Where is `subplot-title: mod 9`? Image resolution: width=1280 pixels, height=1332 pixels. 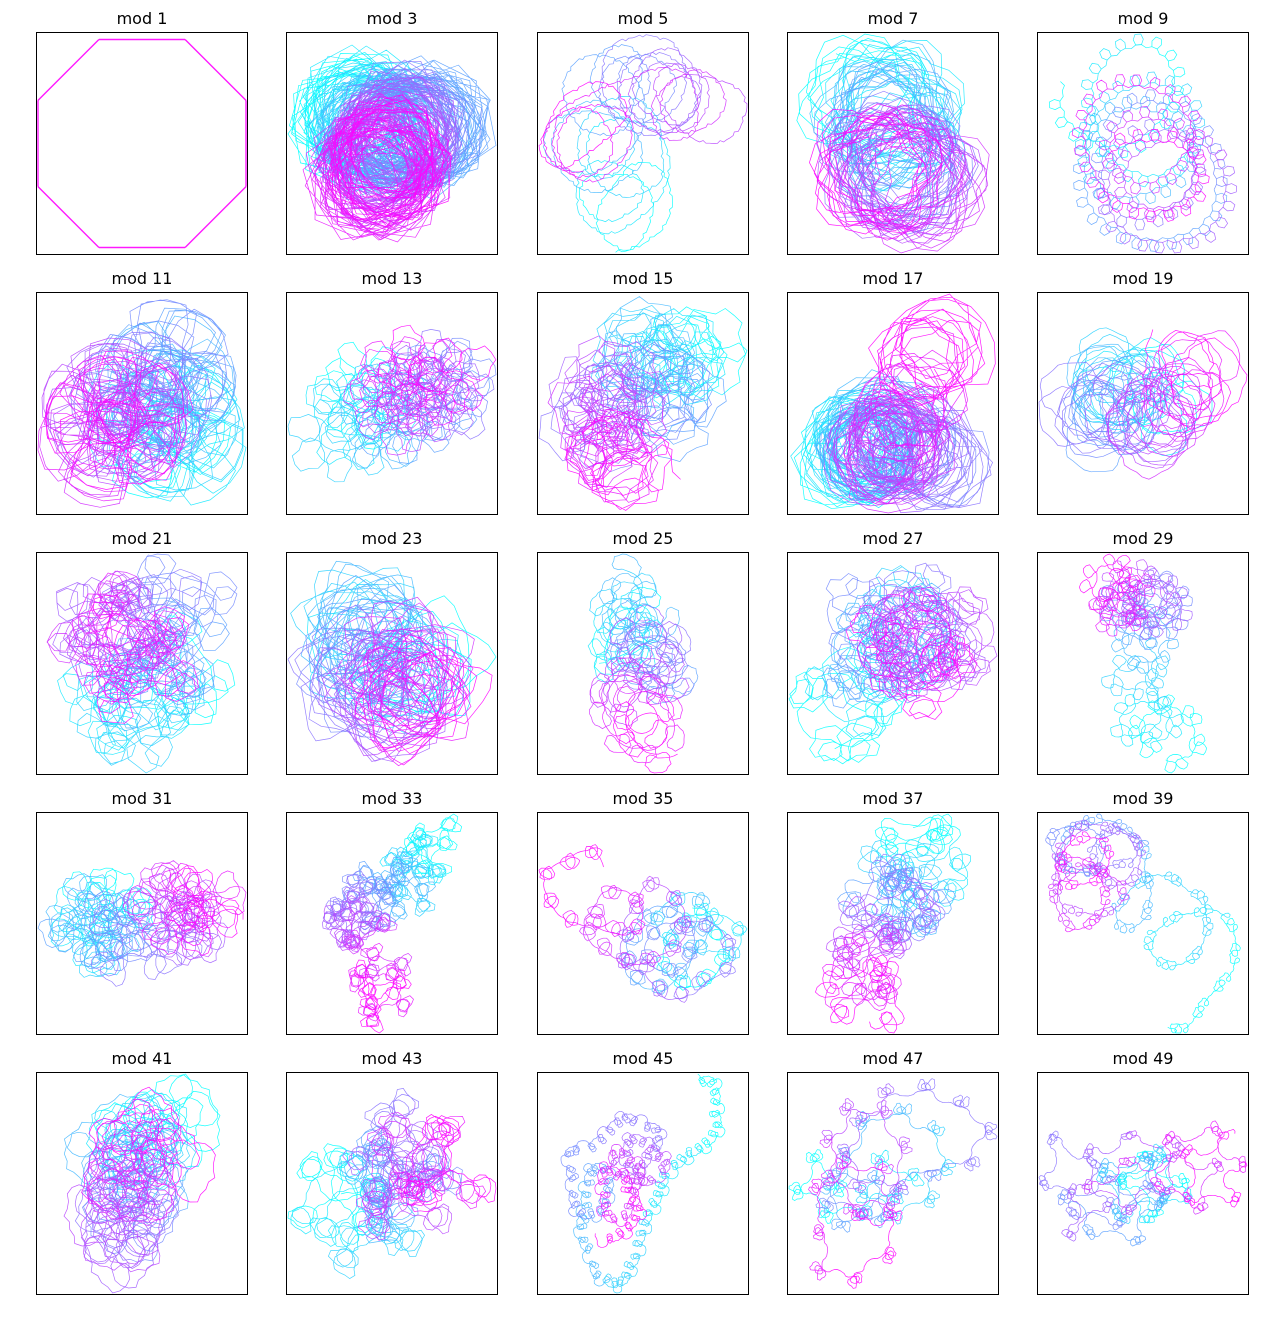 subplot-title: mod 9 is located at coordinates (1143, 18).